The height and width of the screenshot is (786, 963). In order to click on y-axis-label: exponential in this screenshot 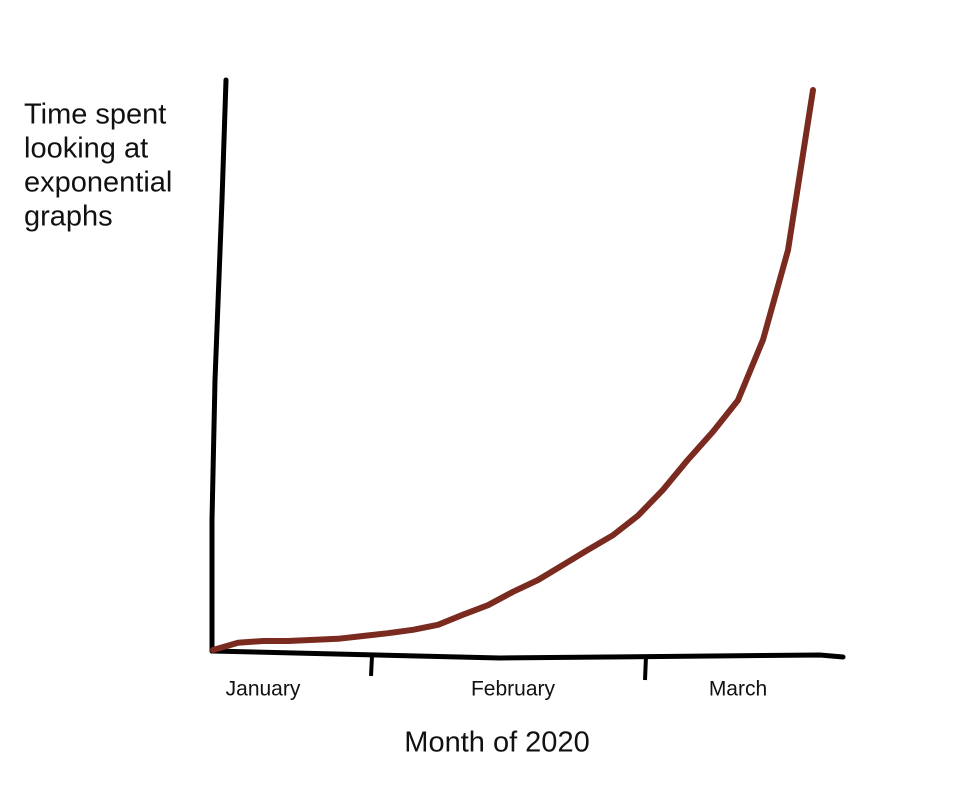, I will do `click(98, 183)`.